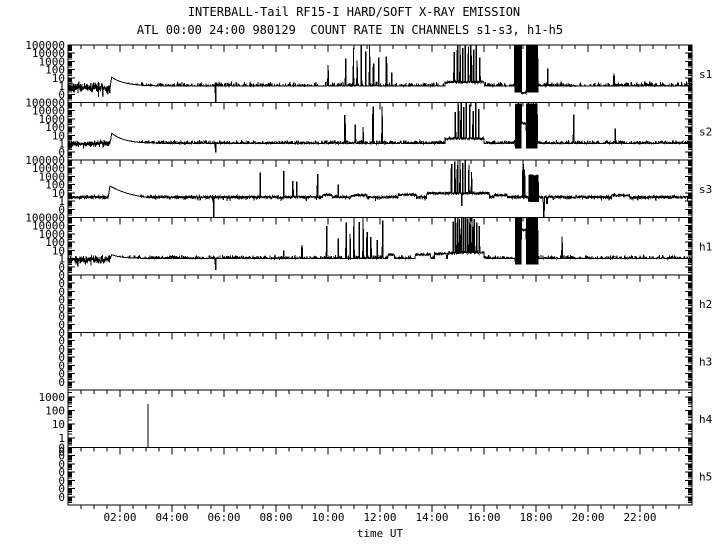 The height and width of the screenshot is (550, 720). I want to click on panel-frame-h3, so click(380, 361).